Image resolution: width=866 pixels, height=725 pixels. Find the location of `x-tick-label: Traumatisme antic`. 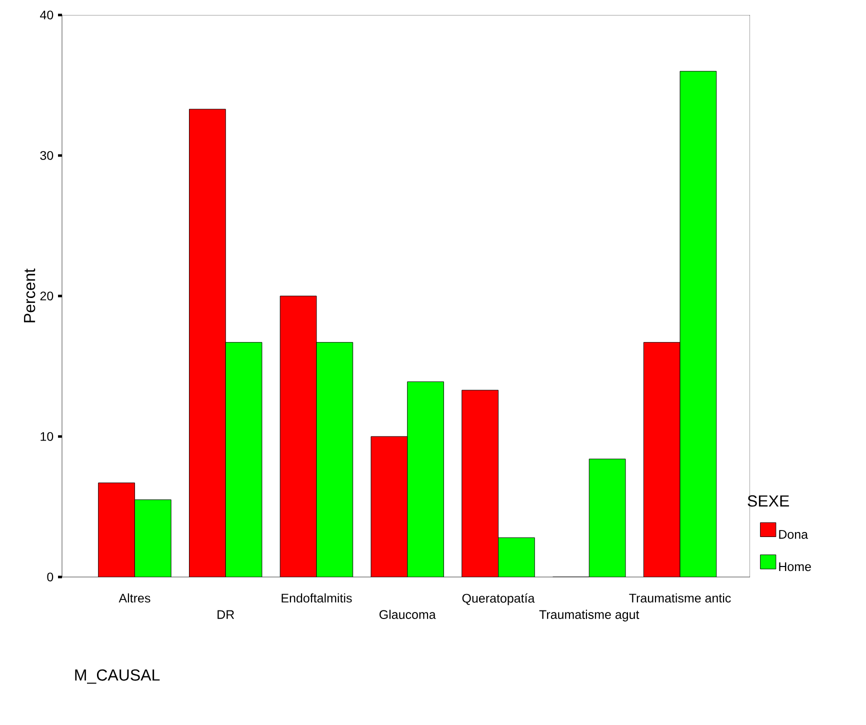

x-tick-label: Traumatisme antic is located at coordinates (680, 598).